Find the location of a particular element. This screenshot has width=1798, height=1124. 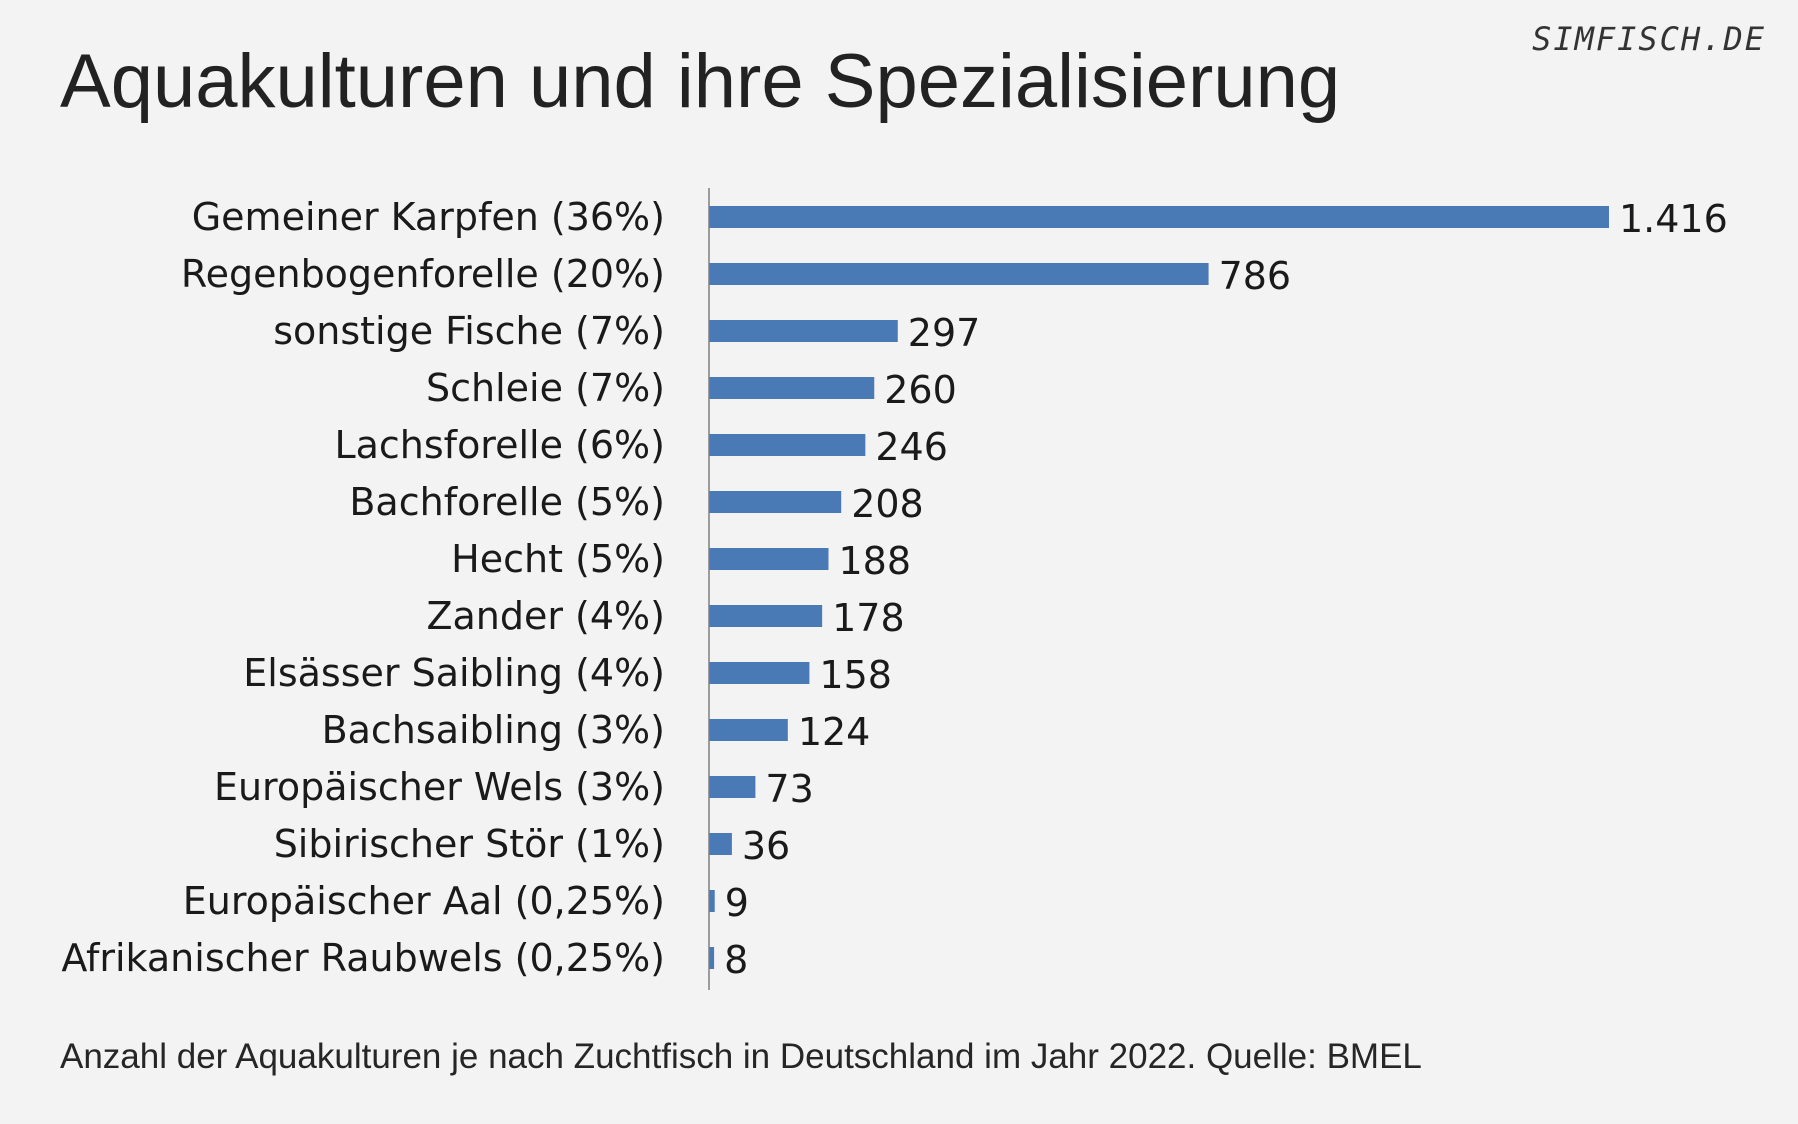

value-label: 73 is located at coordinates (789, 789).